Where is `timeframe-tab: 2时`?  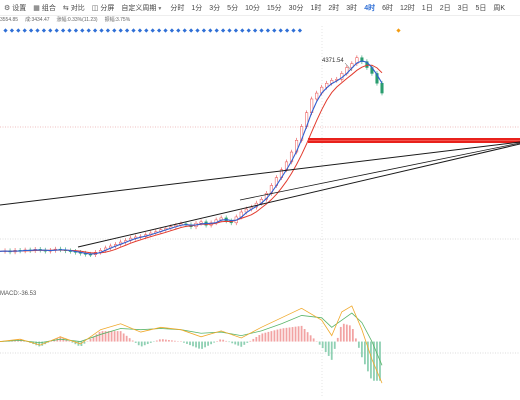
timeframe-tab: 2时 is located at coordinates (334, 8).